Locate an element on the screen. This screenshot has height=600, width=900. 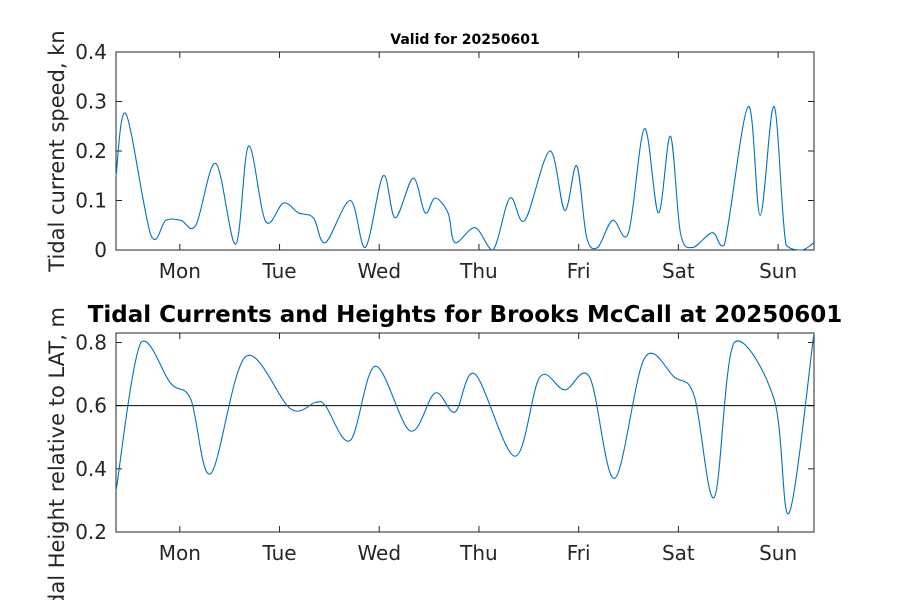
y-tick-label: 0.6 is located at coordinates (91, 406).